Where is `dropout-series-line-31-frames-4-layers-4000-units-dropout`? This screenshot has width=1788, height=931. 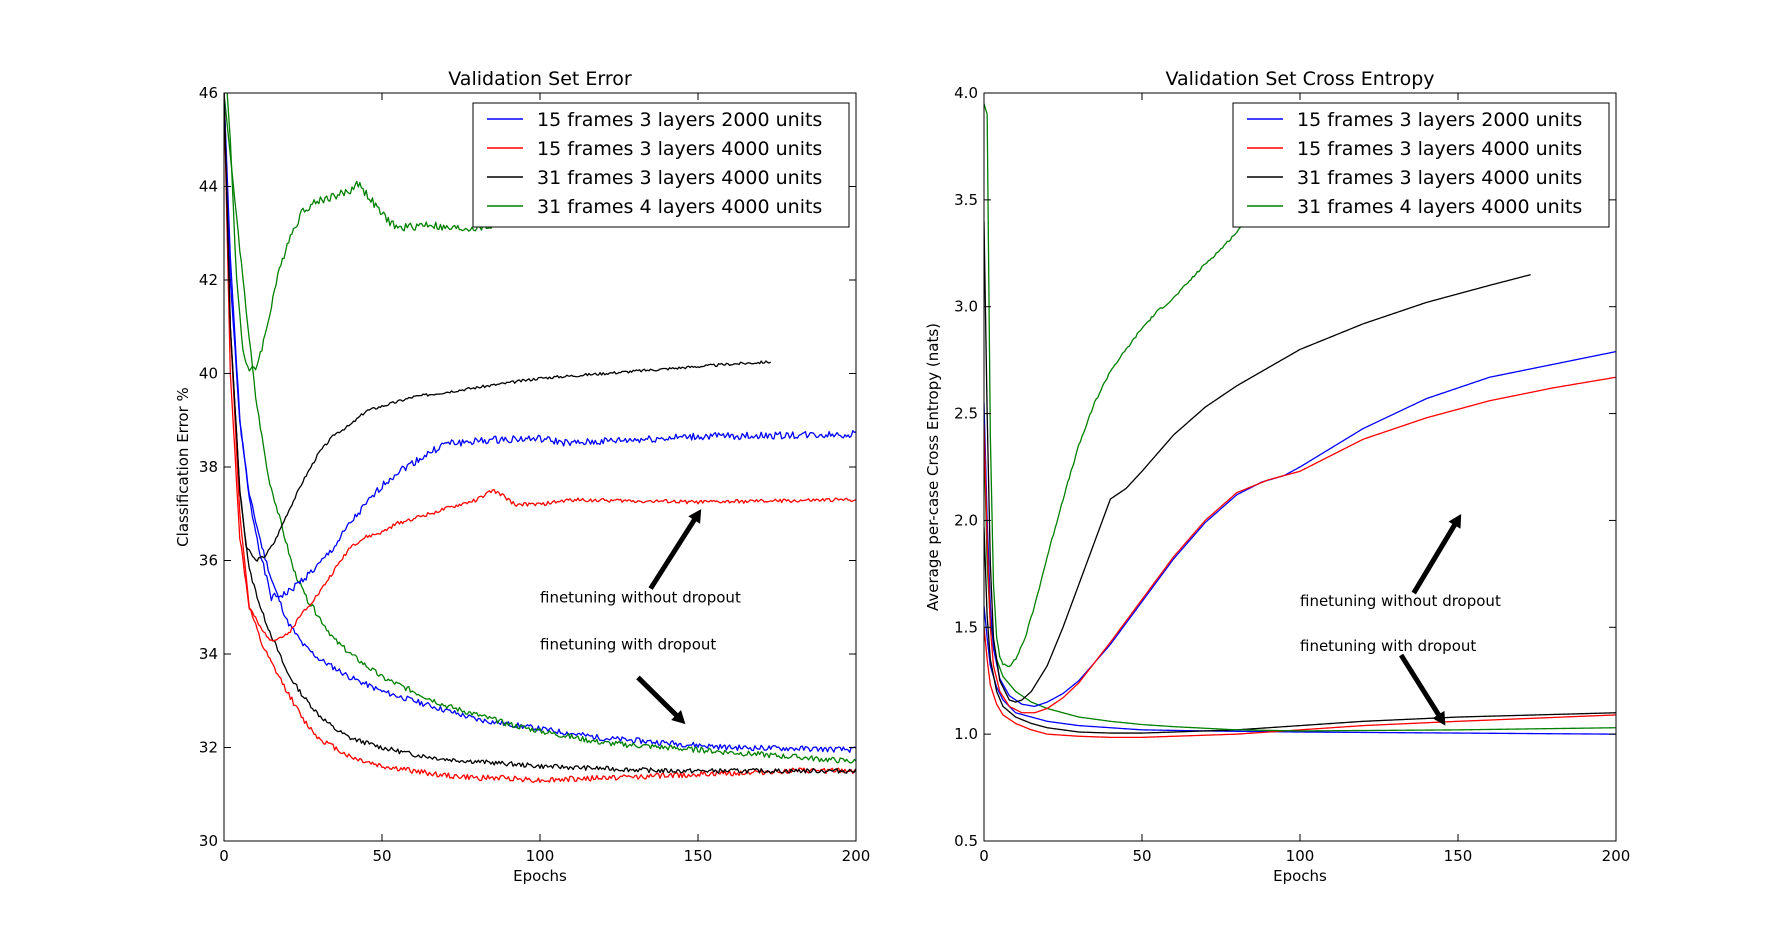
dropout-series-line-31-frames-4-layers-4000-units-dropout is located at coordinates (1300, 583).